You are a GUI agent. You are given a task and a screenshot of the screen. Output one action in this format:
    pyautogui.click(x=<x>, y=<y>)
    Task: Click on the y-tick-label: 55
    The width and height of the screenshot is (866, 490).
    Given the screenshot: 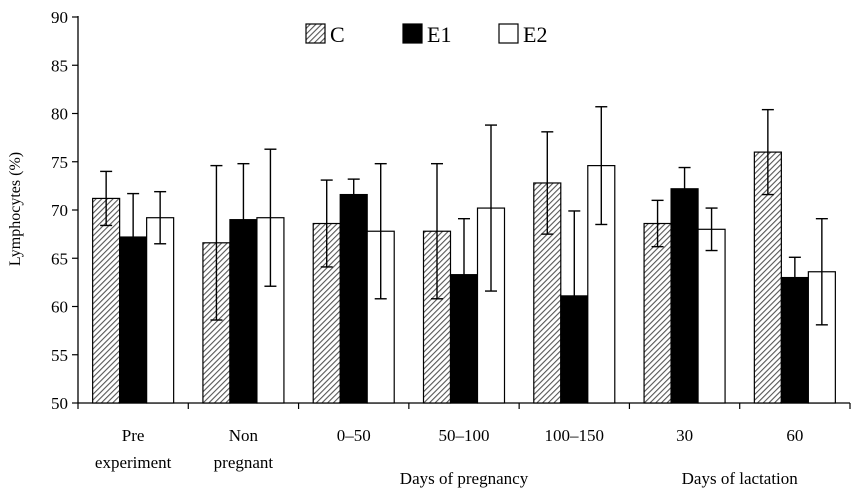 What is the action you would take?
    pyautogui.click(x=59, y=355)
    